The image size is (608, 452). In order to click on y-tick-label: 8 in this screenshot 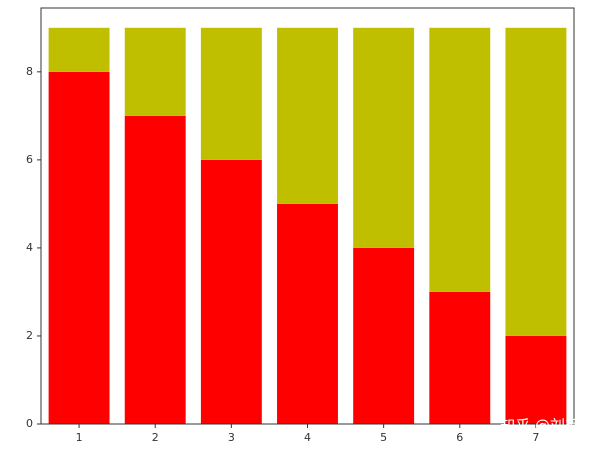, I will do `click(29, 71)`.